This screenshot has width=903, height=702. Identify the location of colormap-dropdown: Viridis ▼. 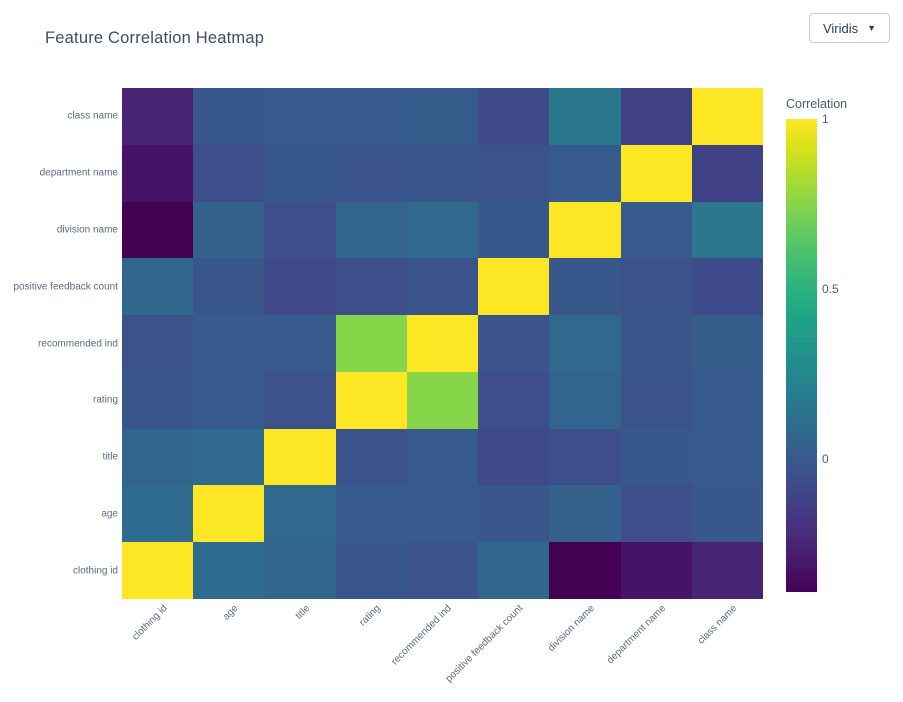
(849, 28).